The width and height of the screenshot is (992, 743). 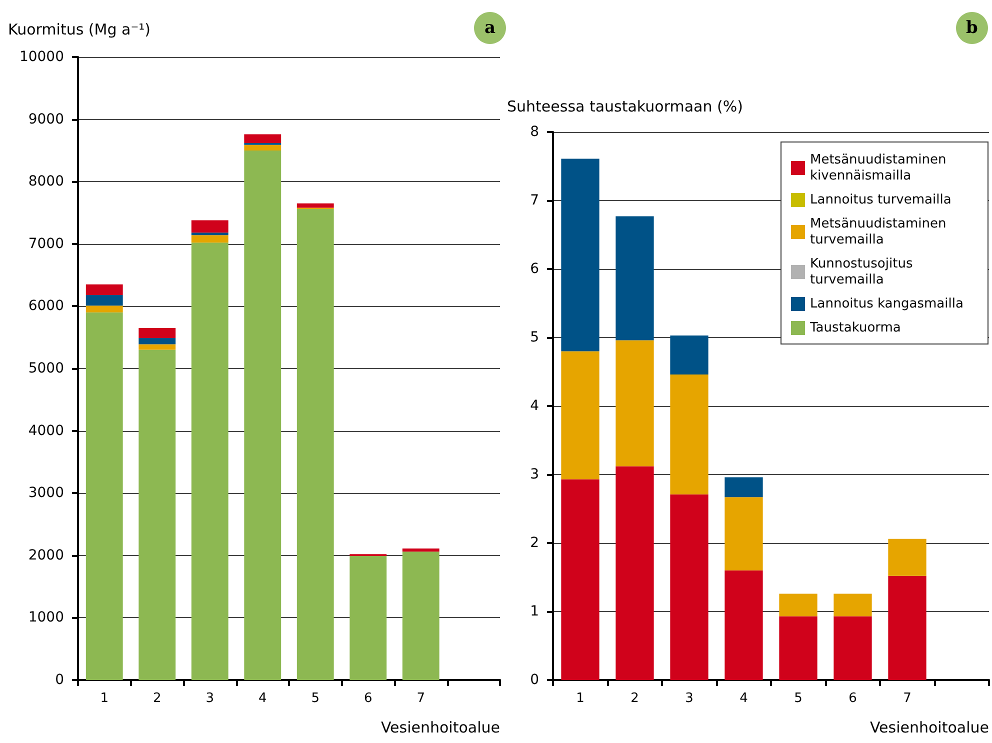 I want to click on y-tick-label: 8, so click(x=534, y=132).